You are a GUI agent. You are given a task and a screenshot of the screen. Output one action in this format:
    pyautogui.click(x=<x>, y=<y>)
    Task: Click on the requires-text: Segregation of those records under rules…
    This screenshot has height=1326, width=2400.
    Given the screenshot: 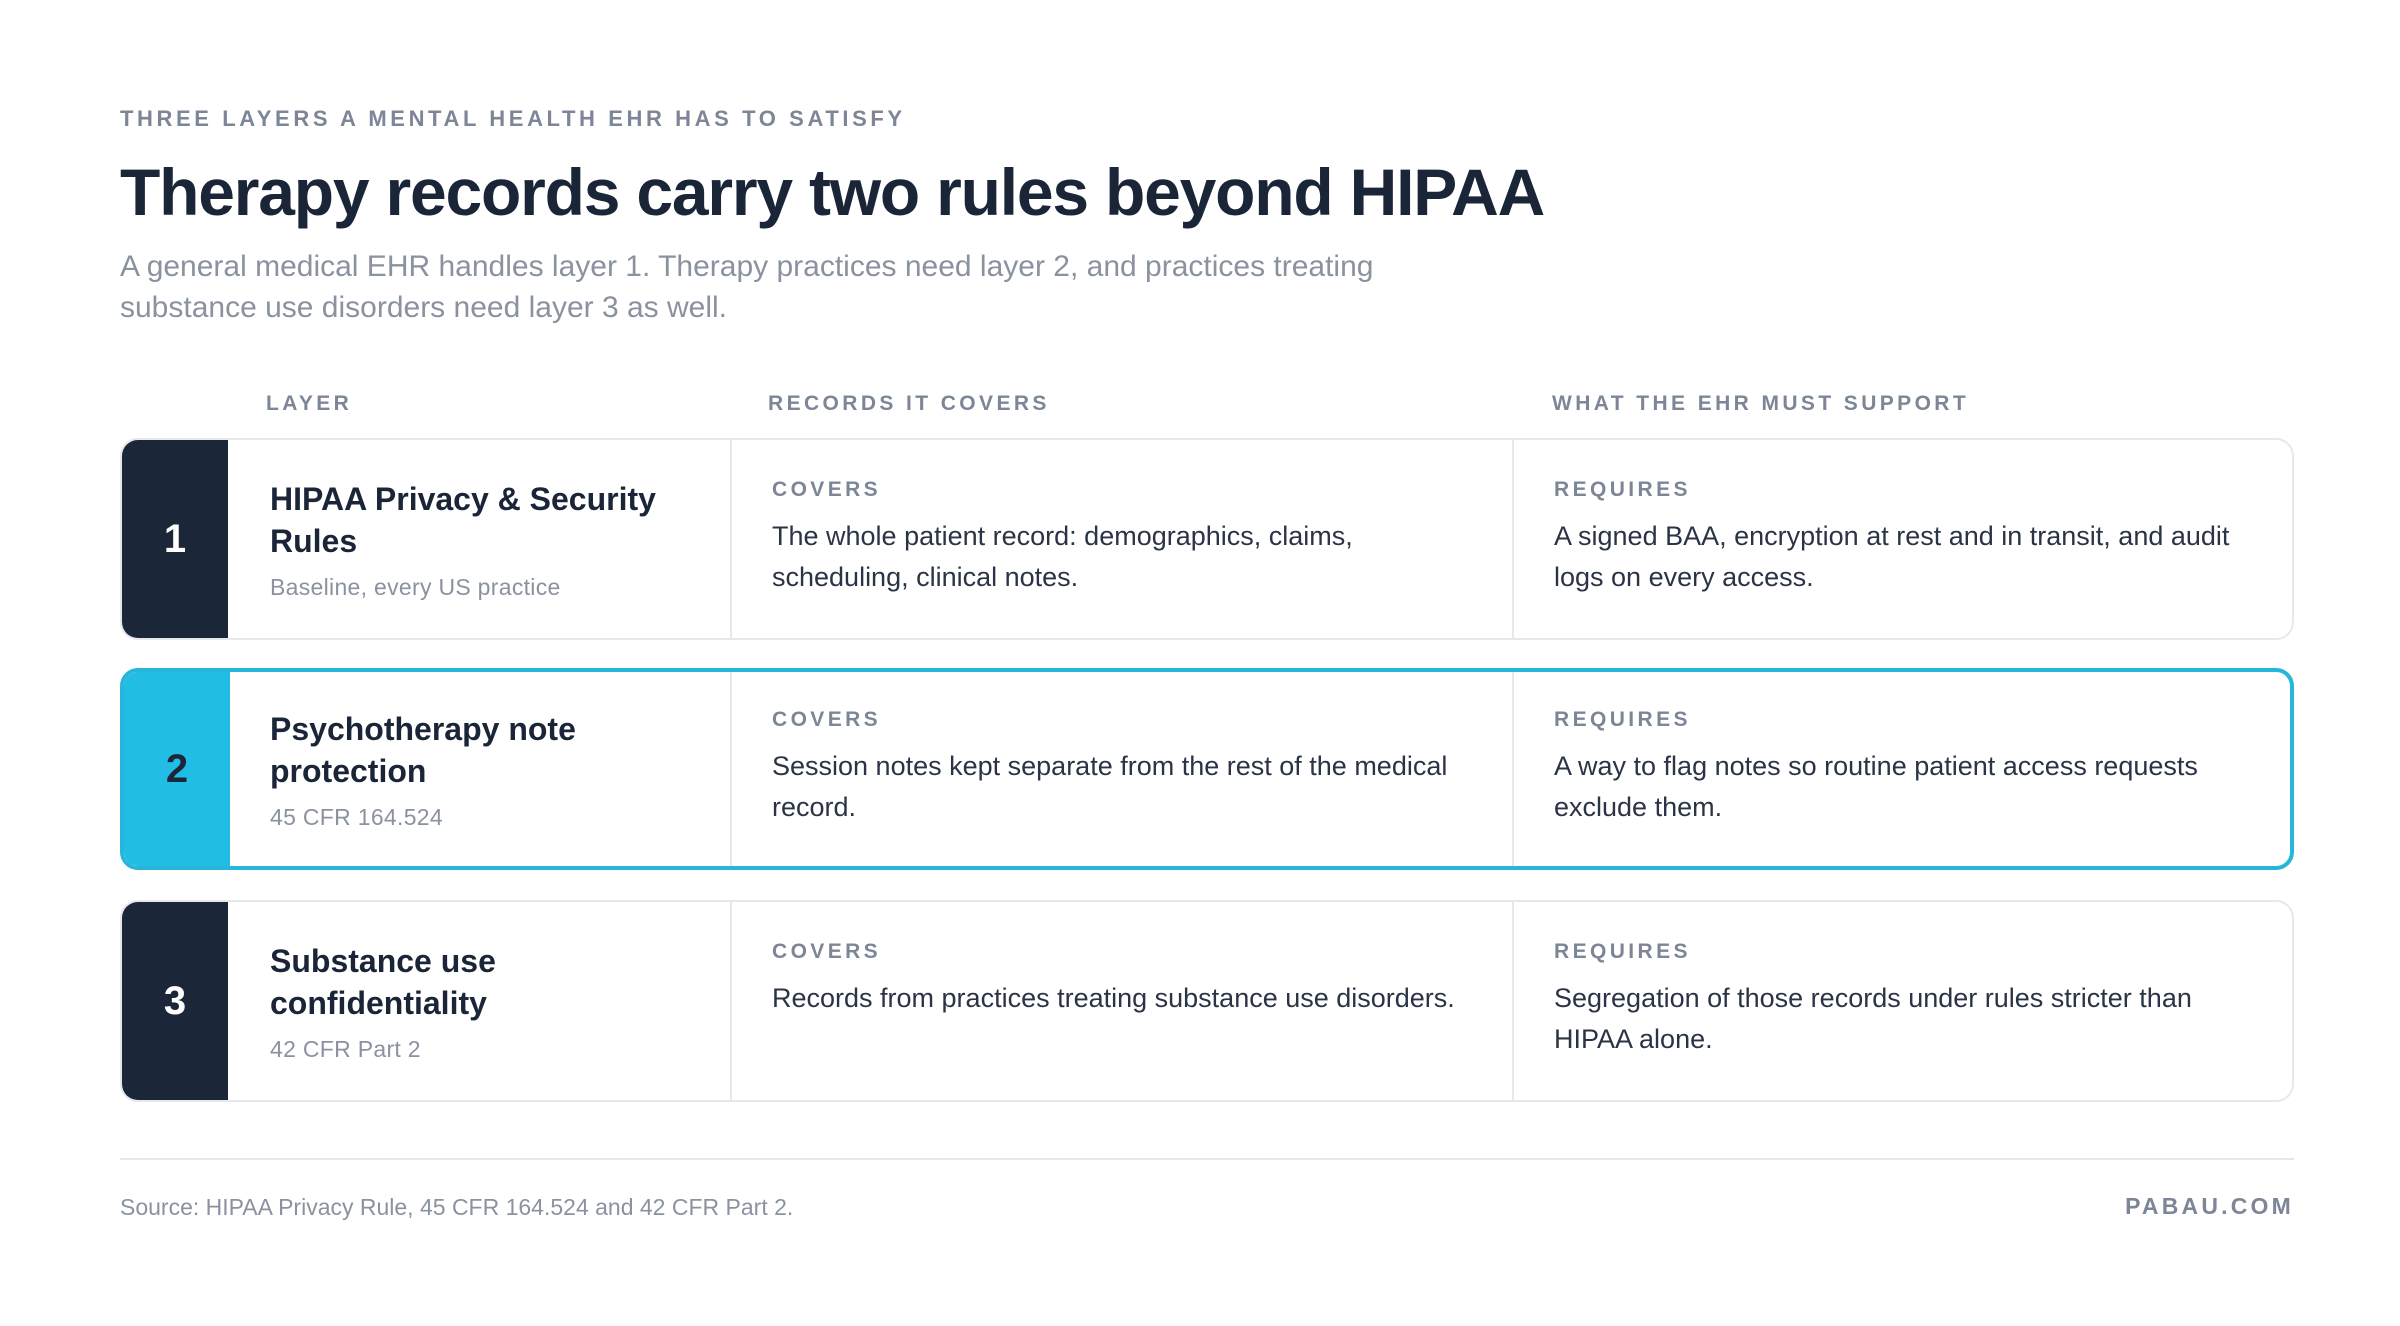 What is the action you would take?
    pyautogui.click(x=1873, y=1018)
    